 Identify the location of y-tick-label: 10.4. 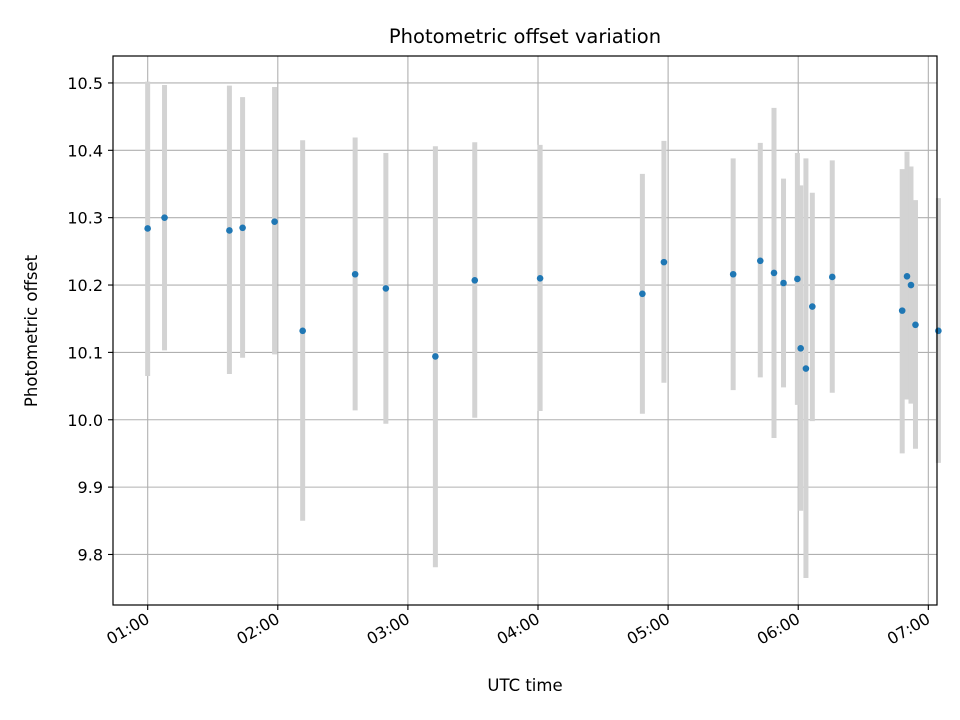
(85, 150).